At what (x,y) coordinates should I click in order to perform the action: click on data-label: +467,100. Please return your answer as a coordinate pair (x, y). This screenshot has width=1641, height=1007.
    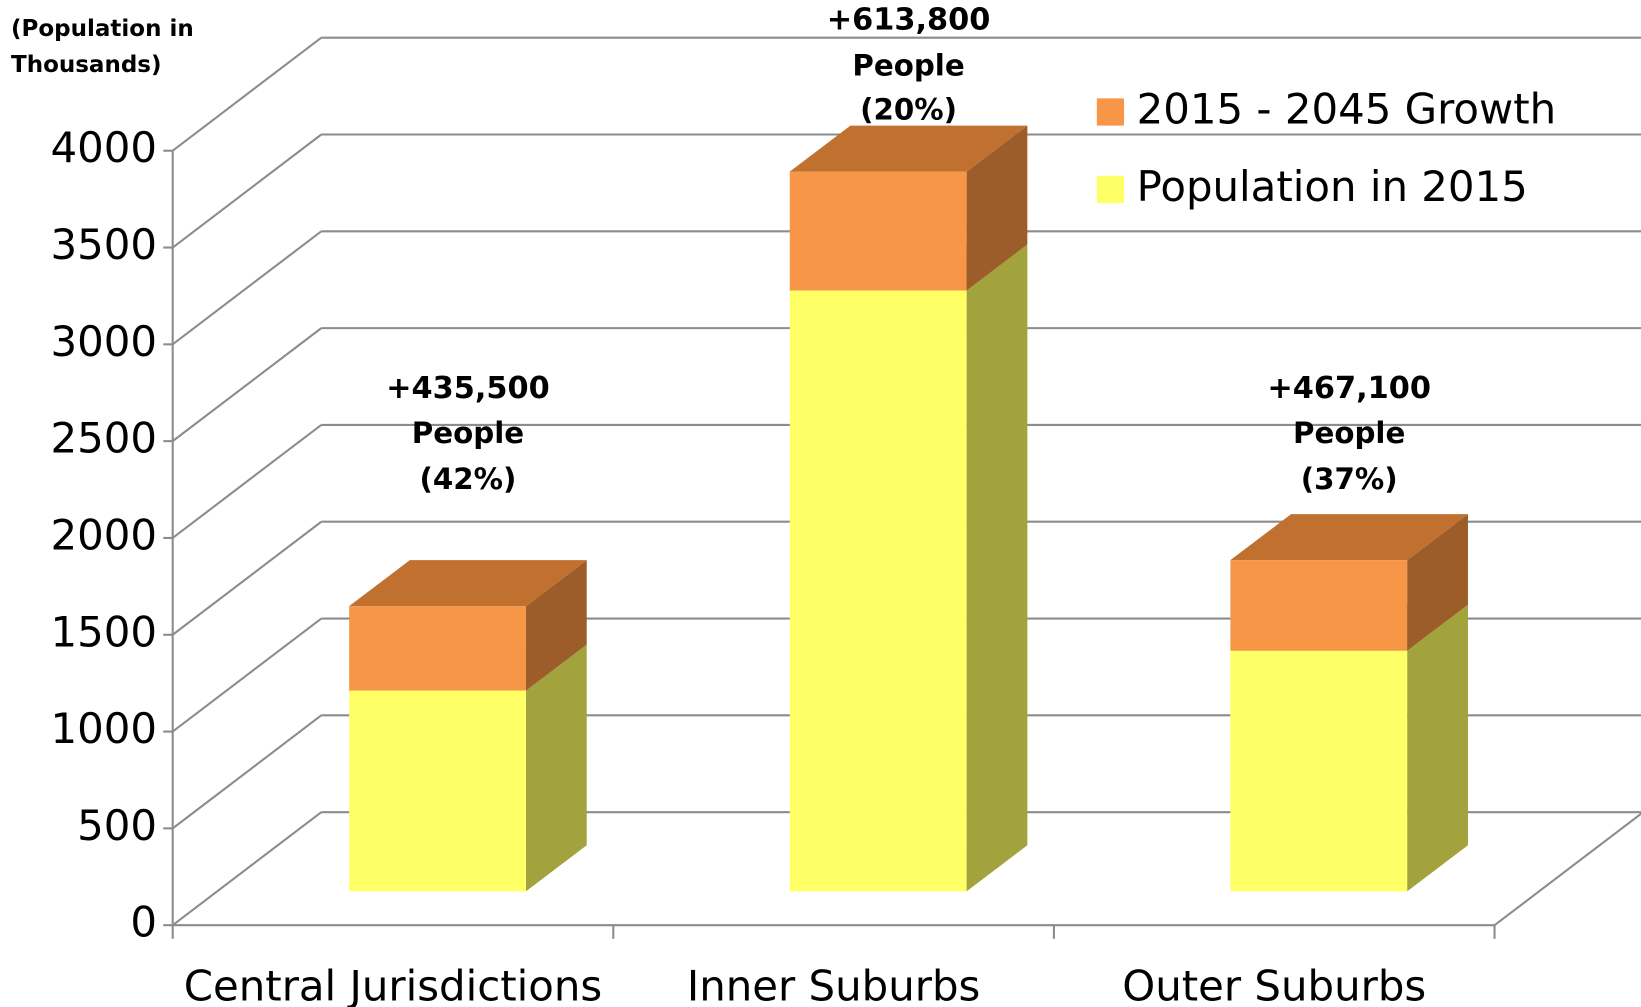
    Looking at the image, I should click on (1349, 388).